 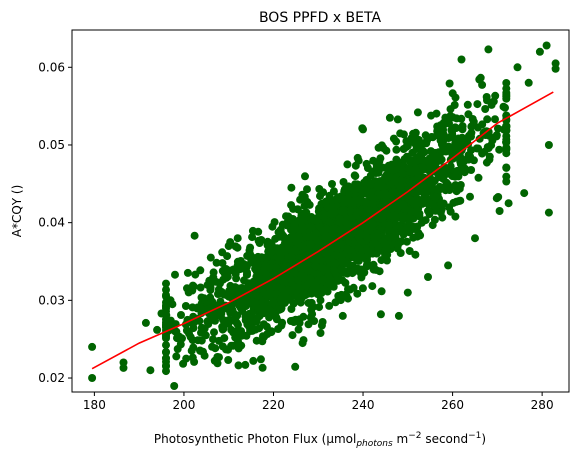 What do you see at coordinates (445, 439) in the screenshot?
I see `x-axis-label-mid2: second` at bounding box center [445, 439].